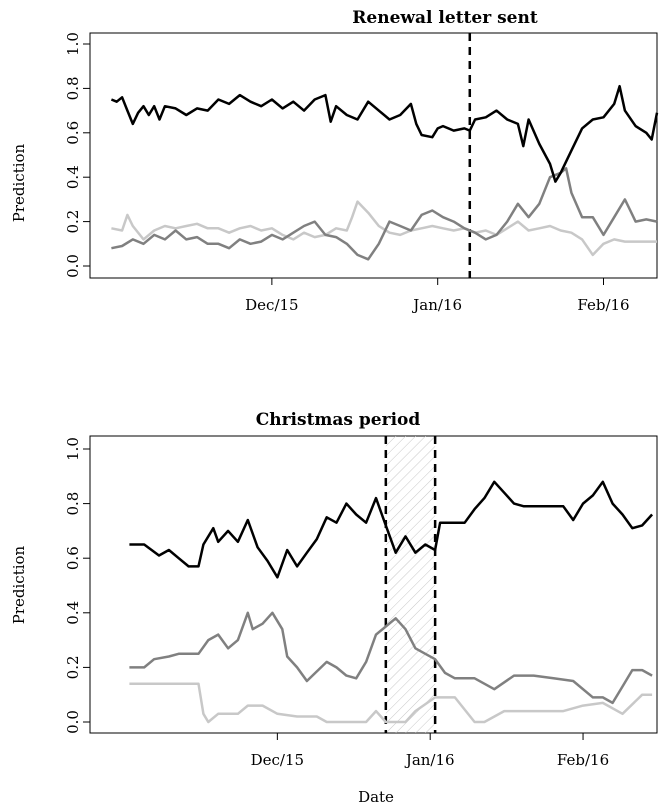 The width and height of the screenshot is (667, 812). I want to click on annotation-layer, so click(410, 584).